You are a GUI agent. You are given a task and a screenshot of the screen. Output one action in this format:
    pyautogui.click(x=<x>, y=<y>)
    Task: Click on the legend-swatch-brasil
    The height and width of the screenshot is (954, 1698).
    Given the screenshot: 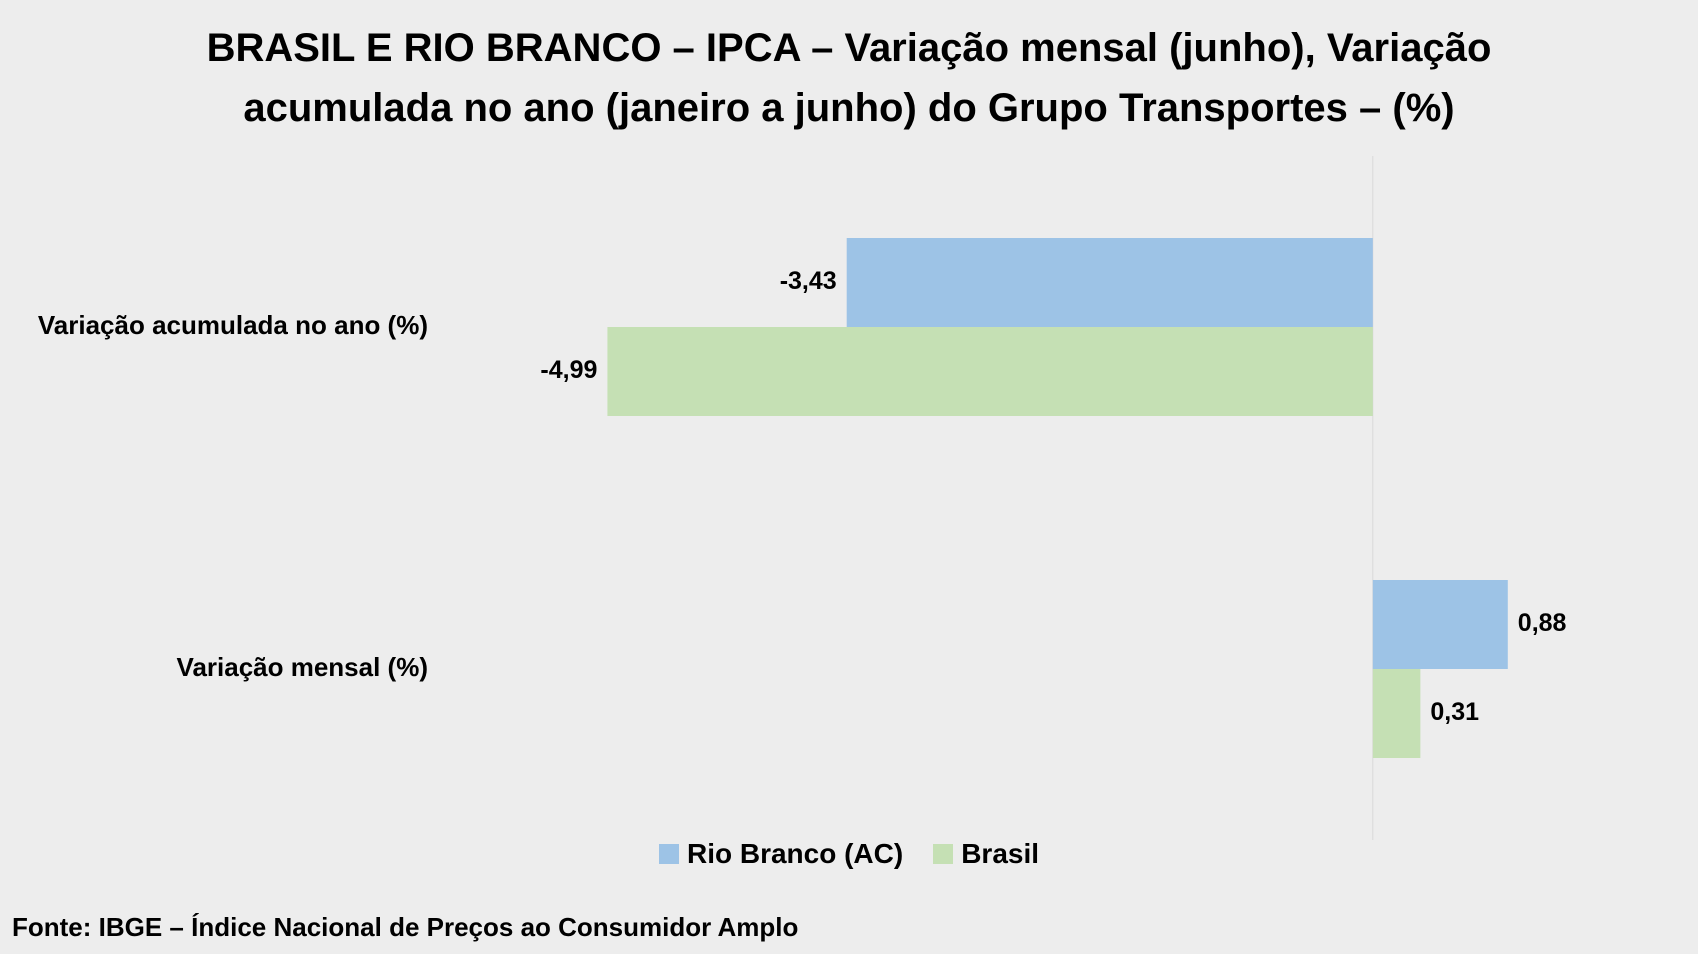 What is the action you would take?
    pyautogui.click(x=943, y=854)
    